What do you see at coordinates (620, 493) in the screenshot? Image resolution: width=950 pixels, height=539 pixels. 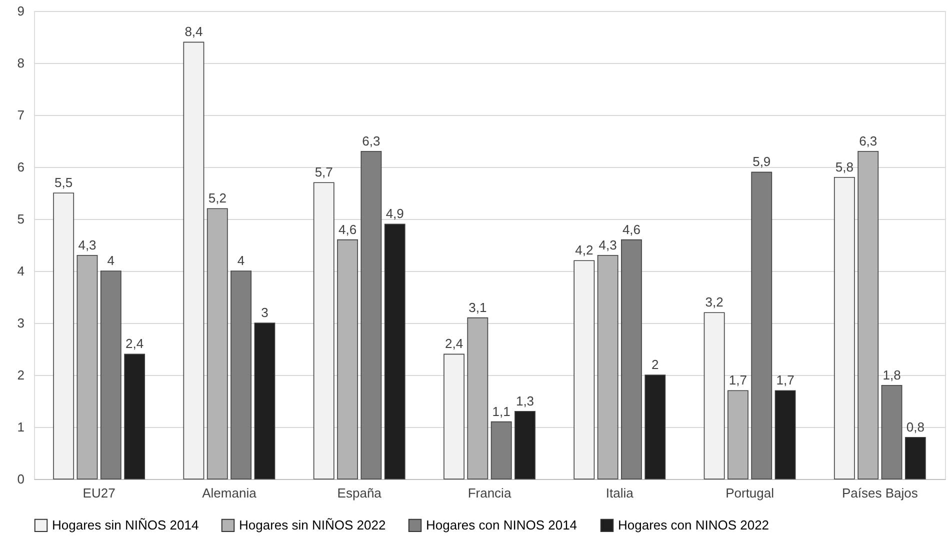 I see `x-tick-label: Italia` at bounding box center [620, 493].